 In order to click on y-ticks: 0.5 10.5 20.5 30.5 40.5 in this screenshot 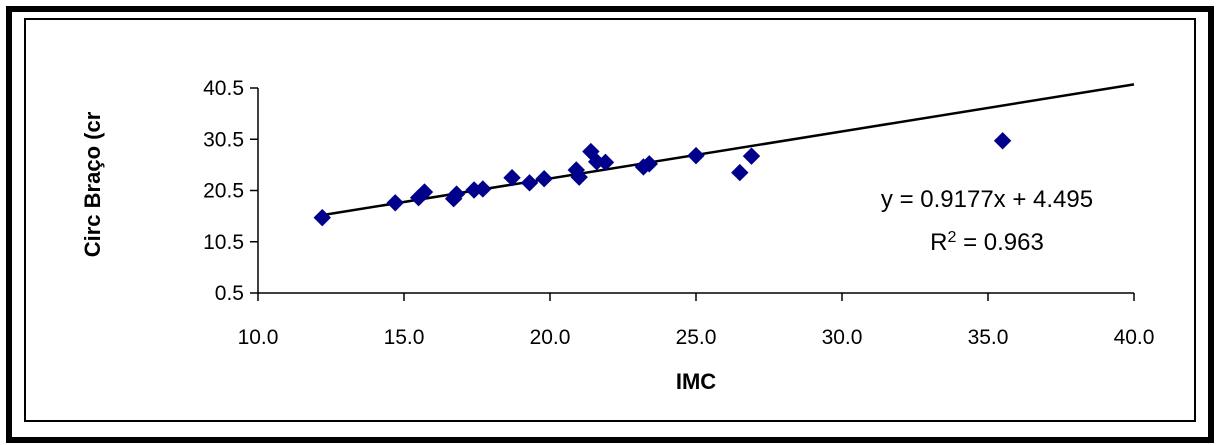, I will do `click(230, 191)`.